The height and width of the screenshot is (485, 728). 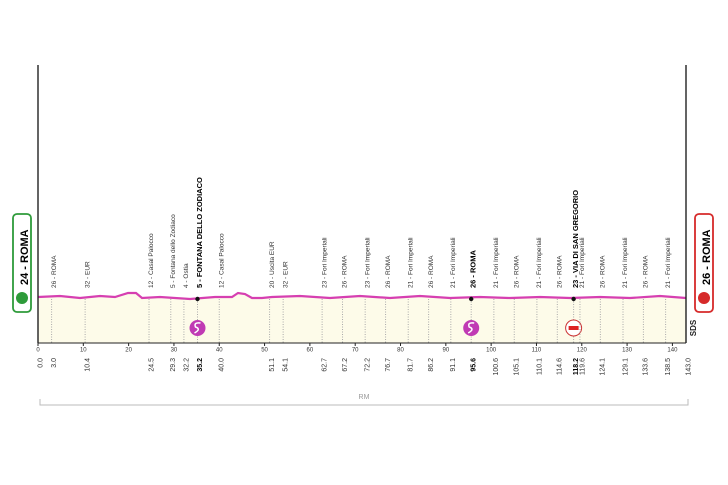 I want to click on km-label: 129.1, so click(x=625, y=367).